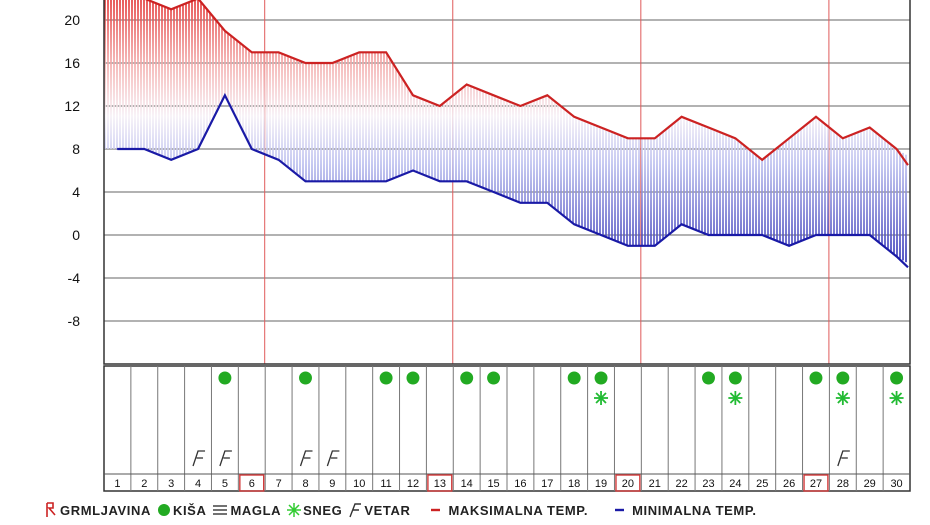 This screenshot has height=525, width=930. I want to click on legend-label: SNEG, so click(323, 510).